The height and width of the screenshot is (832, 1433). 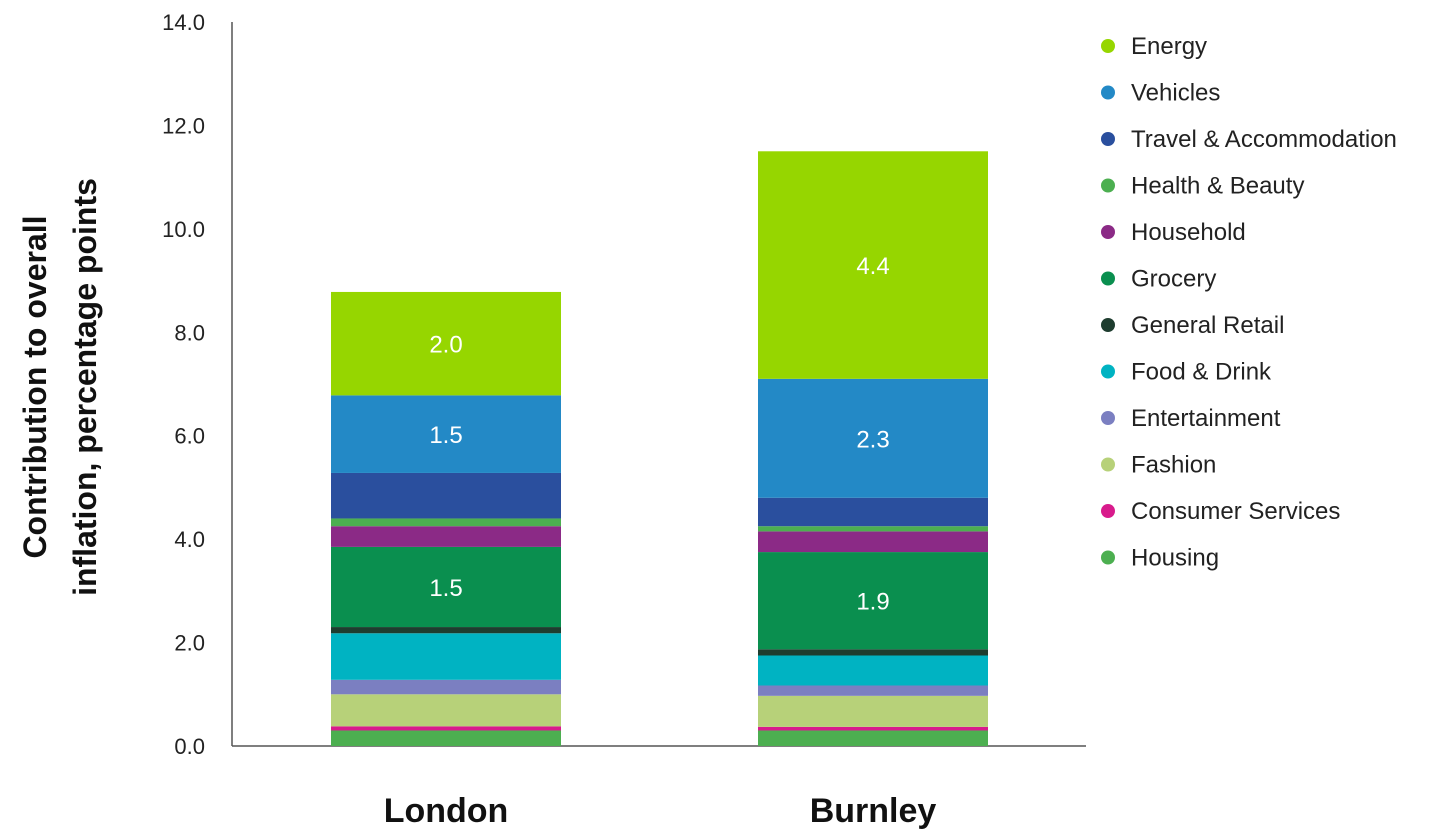 I want to click on y-tick-label: 12.0, so click(x=183, y=125).